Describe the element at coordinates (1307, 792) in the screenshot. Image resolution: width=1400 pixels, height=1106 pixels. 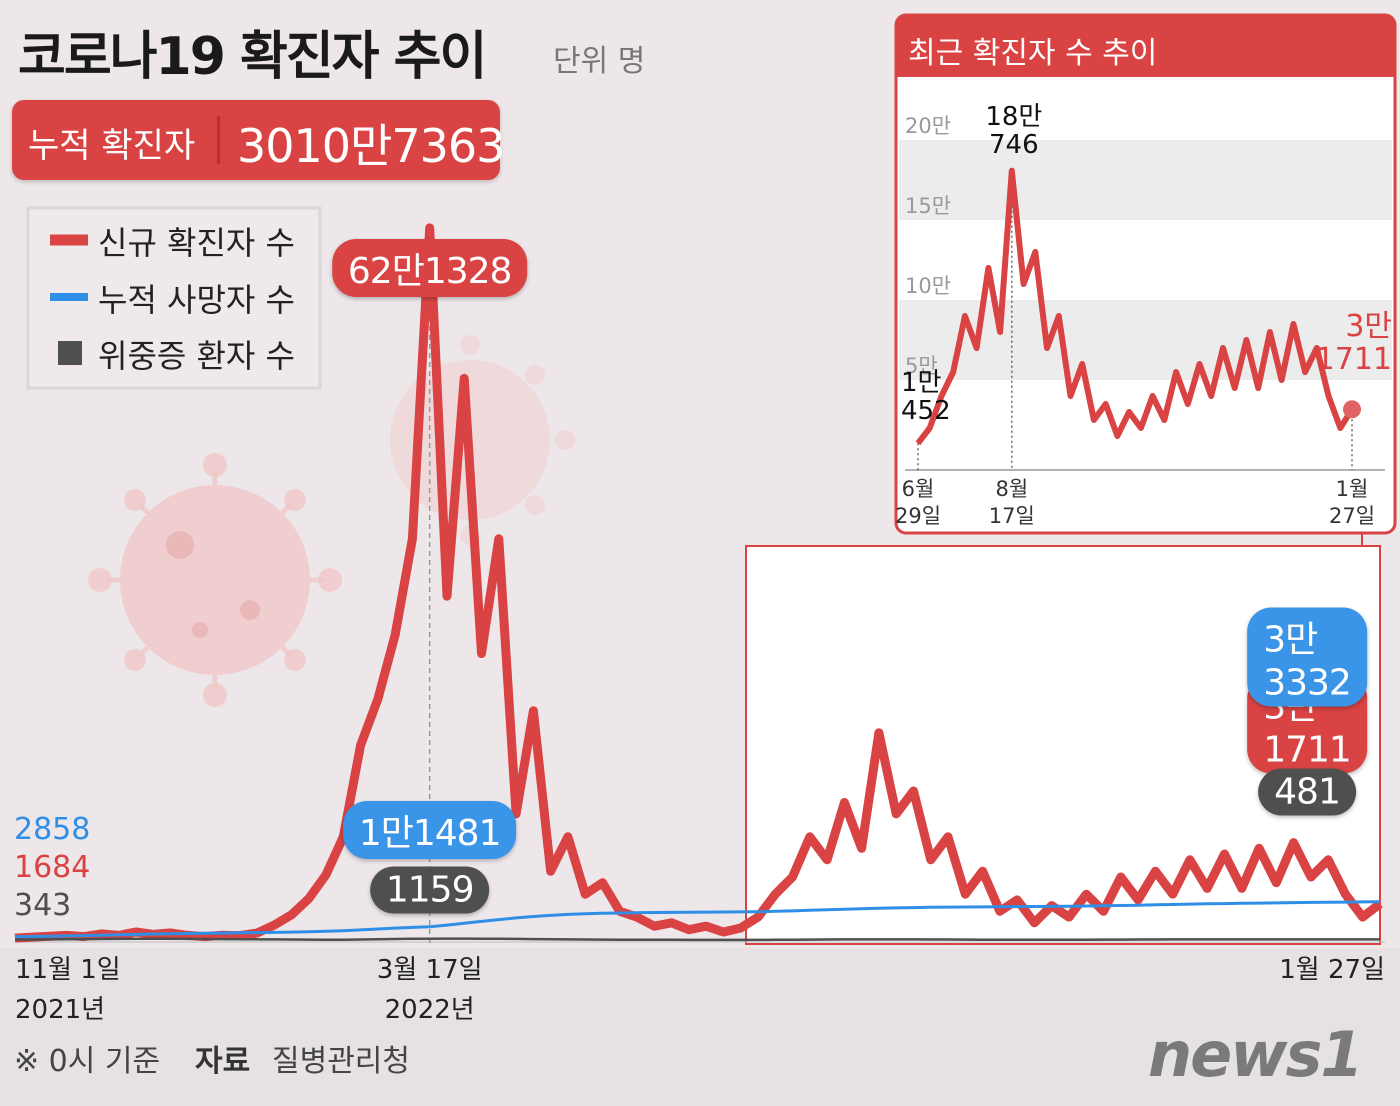
I see `value-label: 481` at that location.